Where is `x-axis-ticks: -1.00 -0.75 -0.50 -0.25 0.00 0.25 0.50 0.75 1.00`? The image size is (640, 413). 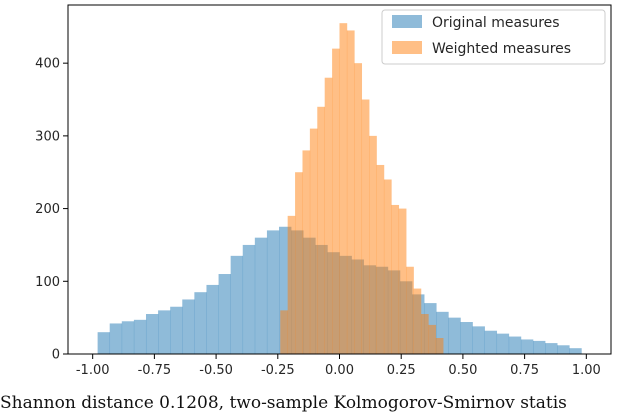 x-axis-ticks: -1.00 -0.75 -0.50 -0.25 0.00 0.25 0.50 0.75 1.00 is located at coordinates (338, 366).